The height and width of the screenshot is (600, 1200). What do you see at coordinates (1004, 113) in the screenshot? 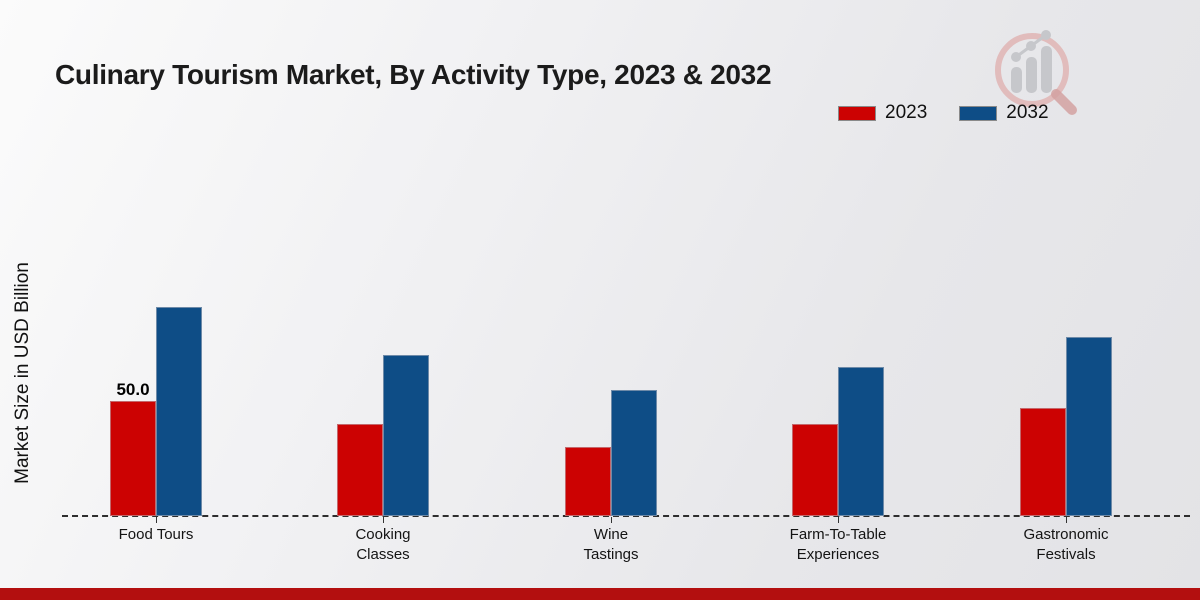
I see `legend-item-2032: 2032` at bounding box center [1004, 113].